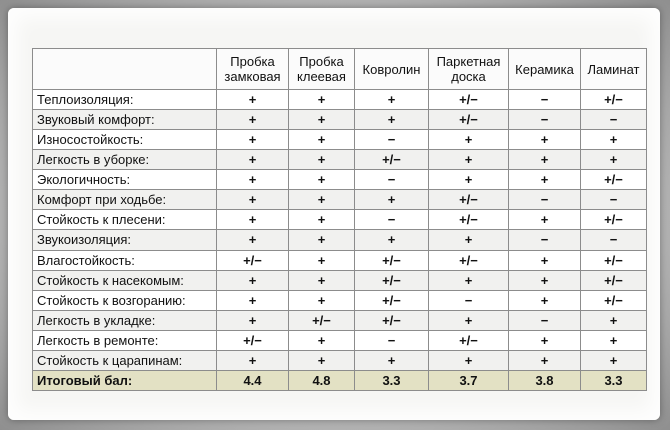  What do you see at coordinates (339, 160) in the screenshot?
I see `table-row: Легкость в уборке: + + +/− + + +` at bounding box center [339, 160].